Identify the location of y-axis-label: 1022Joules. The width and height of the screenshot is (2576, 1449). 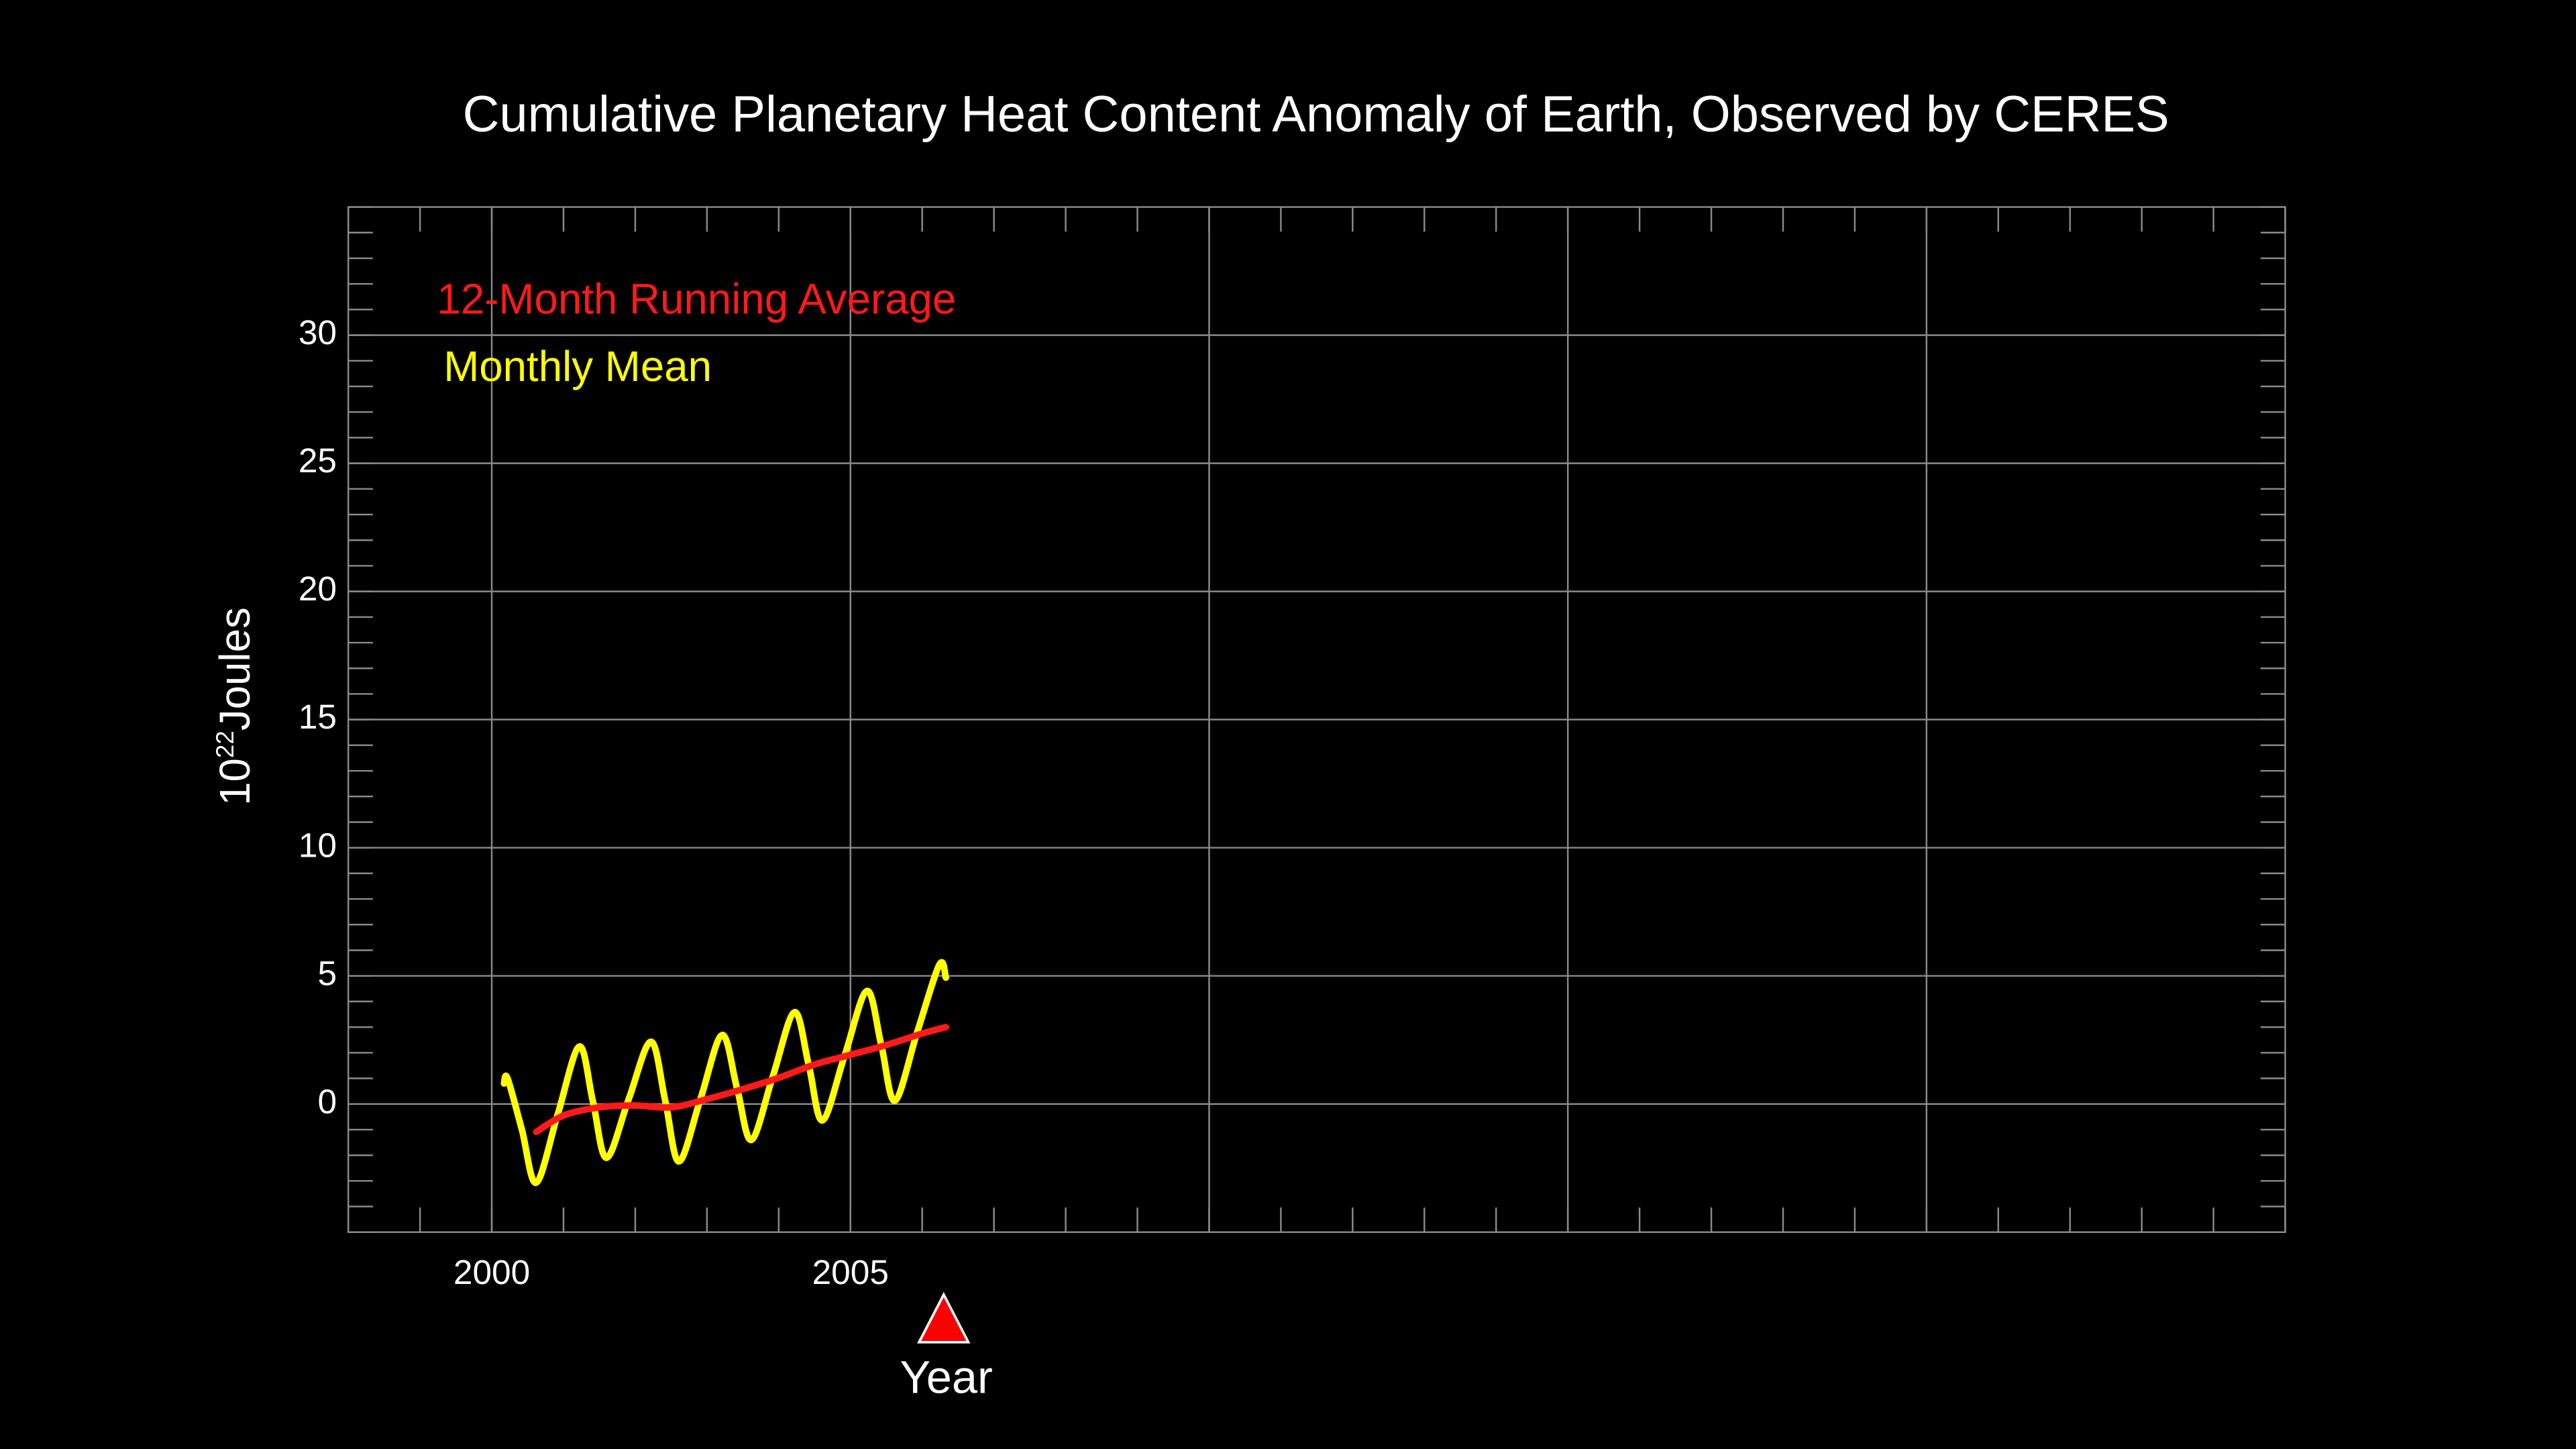
(235, 706).